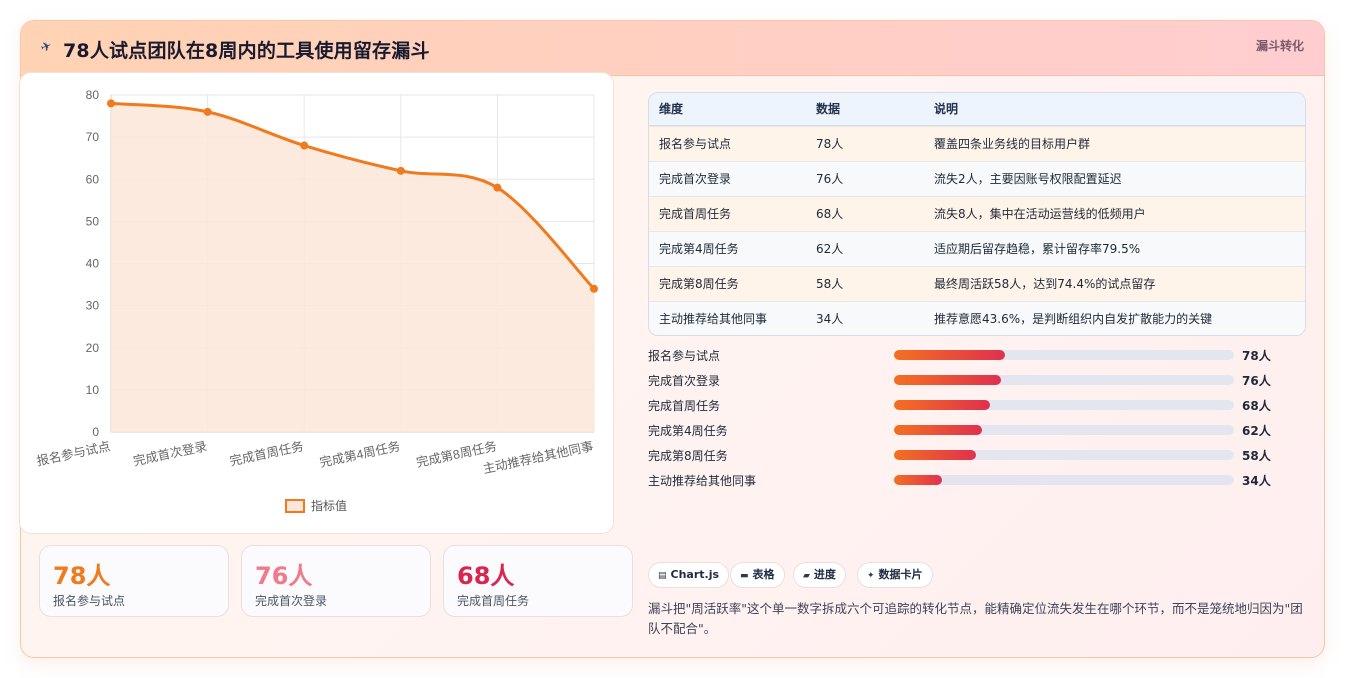 The height and width of the screenshot is (678, 1345). I want to click on table-cell: 覆盖四条业务线的目标用户群, so click(1012, 144).